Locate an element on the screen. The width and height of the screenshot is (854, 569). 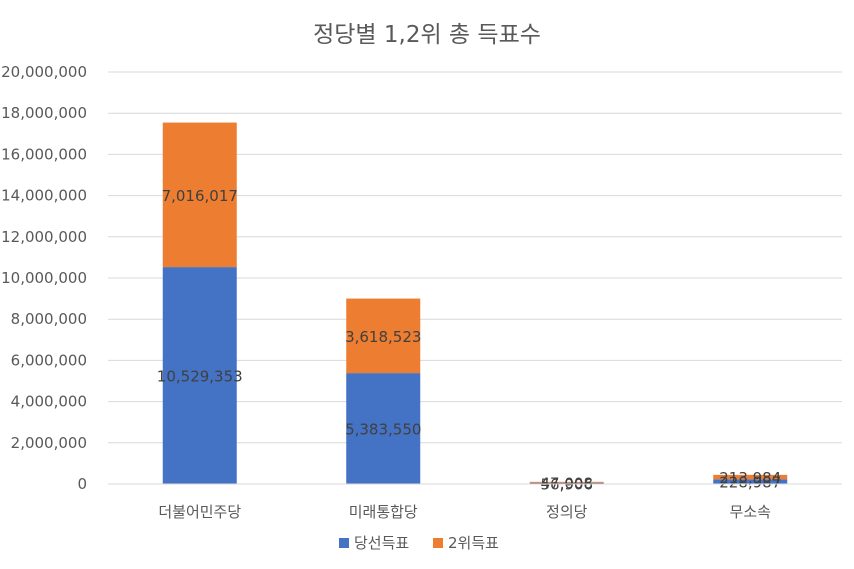
x-tick-label: 미래통합당 is located at coordinates (383, 512).